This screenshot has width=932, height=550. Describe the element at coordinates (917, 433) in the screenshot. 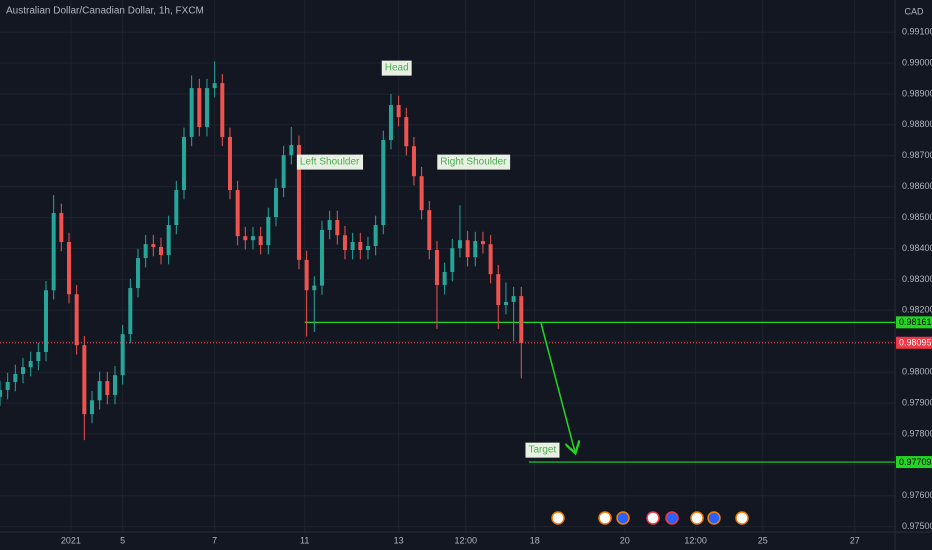

I see `y-tick-label: 0.97800` at that location.